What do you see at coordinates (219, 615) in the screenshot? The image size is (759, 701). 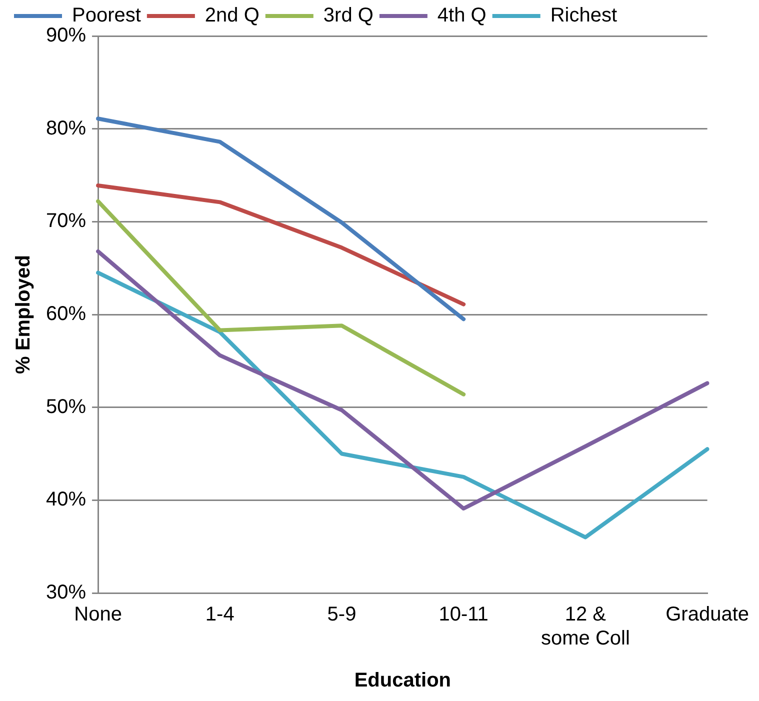 I see `x-tick-label: 1-4` at bounding box center [219, 615].